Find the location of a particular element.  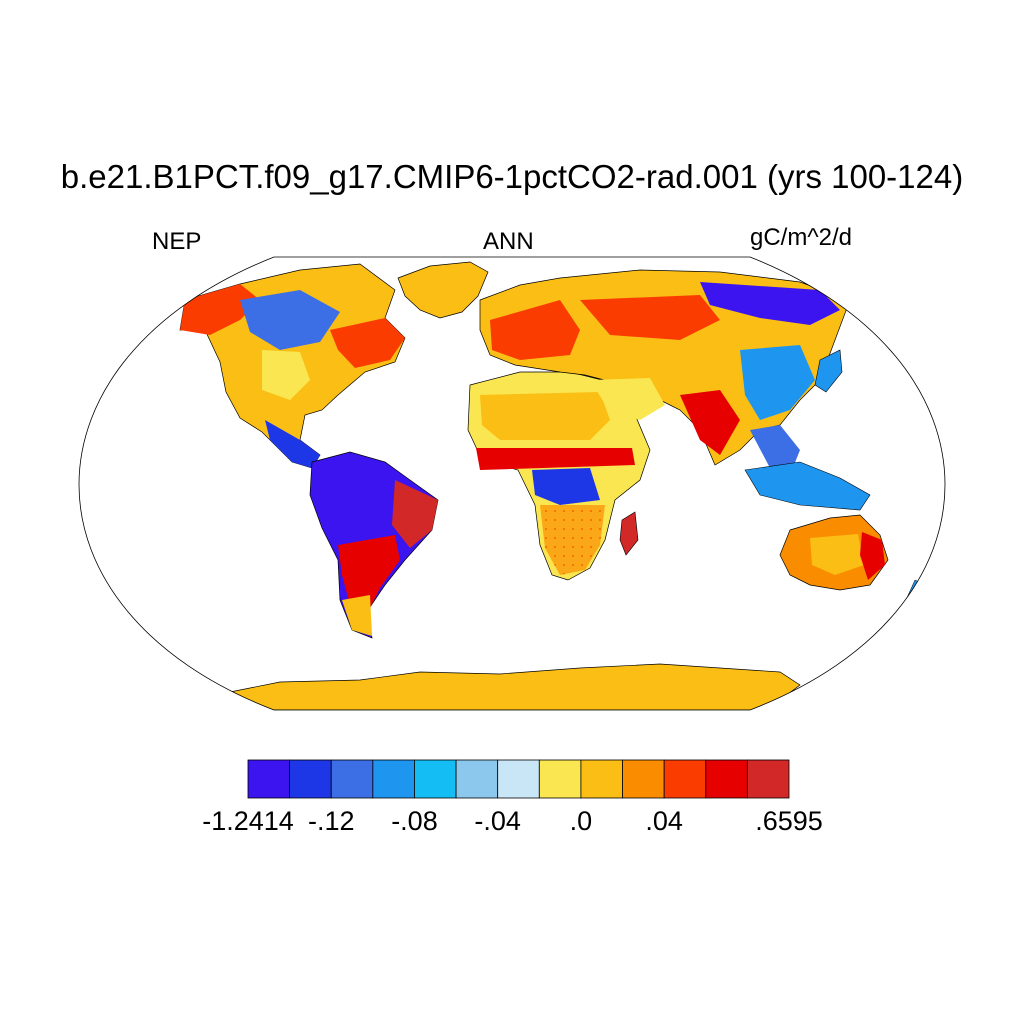

variable-label: NEP is located at coordinates (177, 241).